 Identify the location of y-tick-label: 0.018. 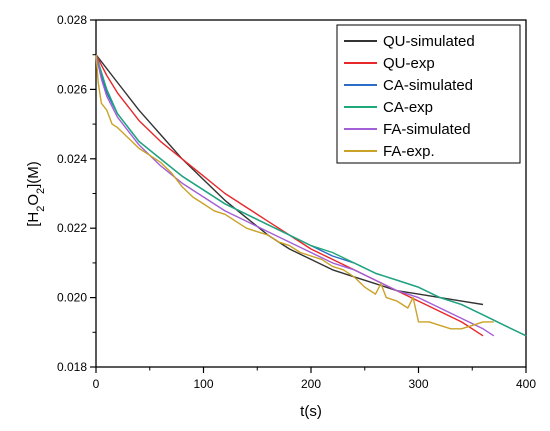
(72, 367).